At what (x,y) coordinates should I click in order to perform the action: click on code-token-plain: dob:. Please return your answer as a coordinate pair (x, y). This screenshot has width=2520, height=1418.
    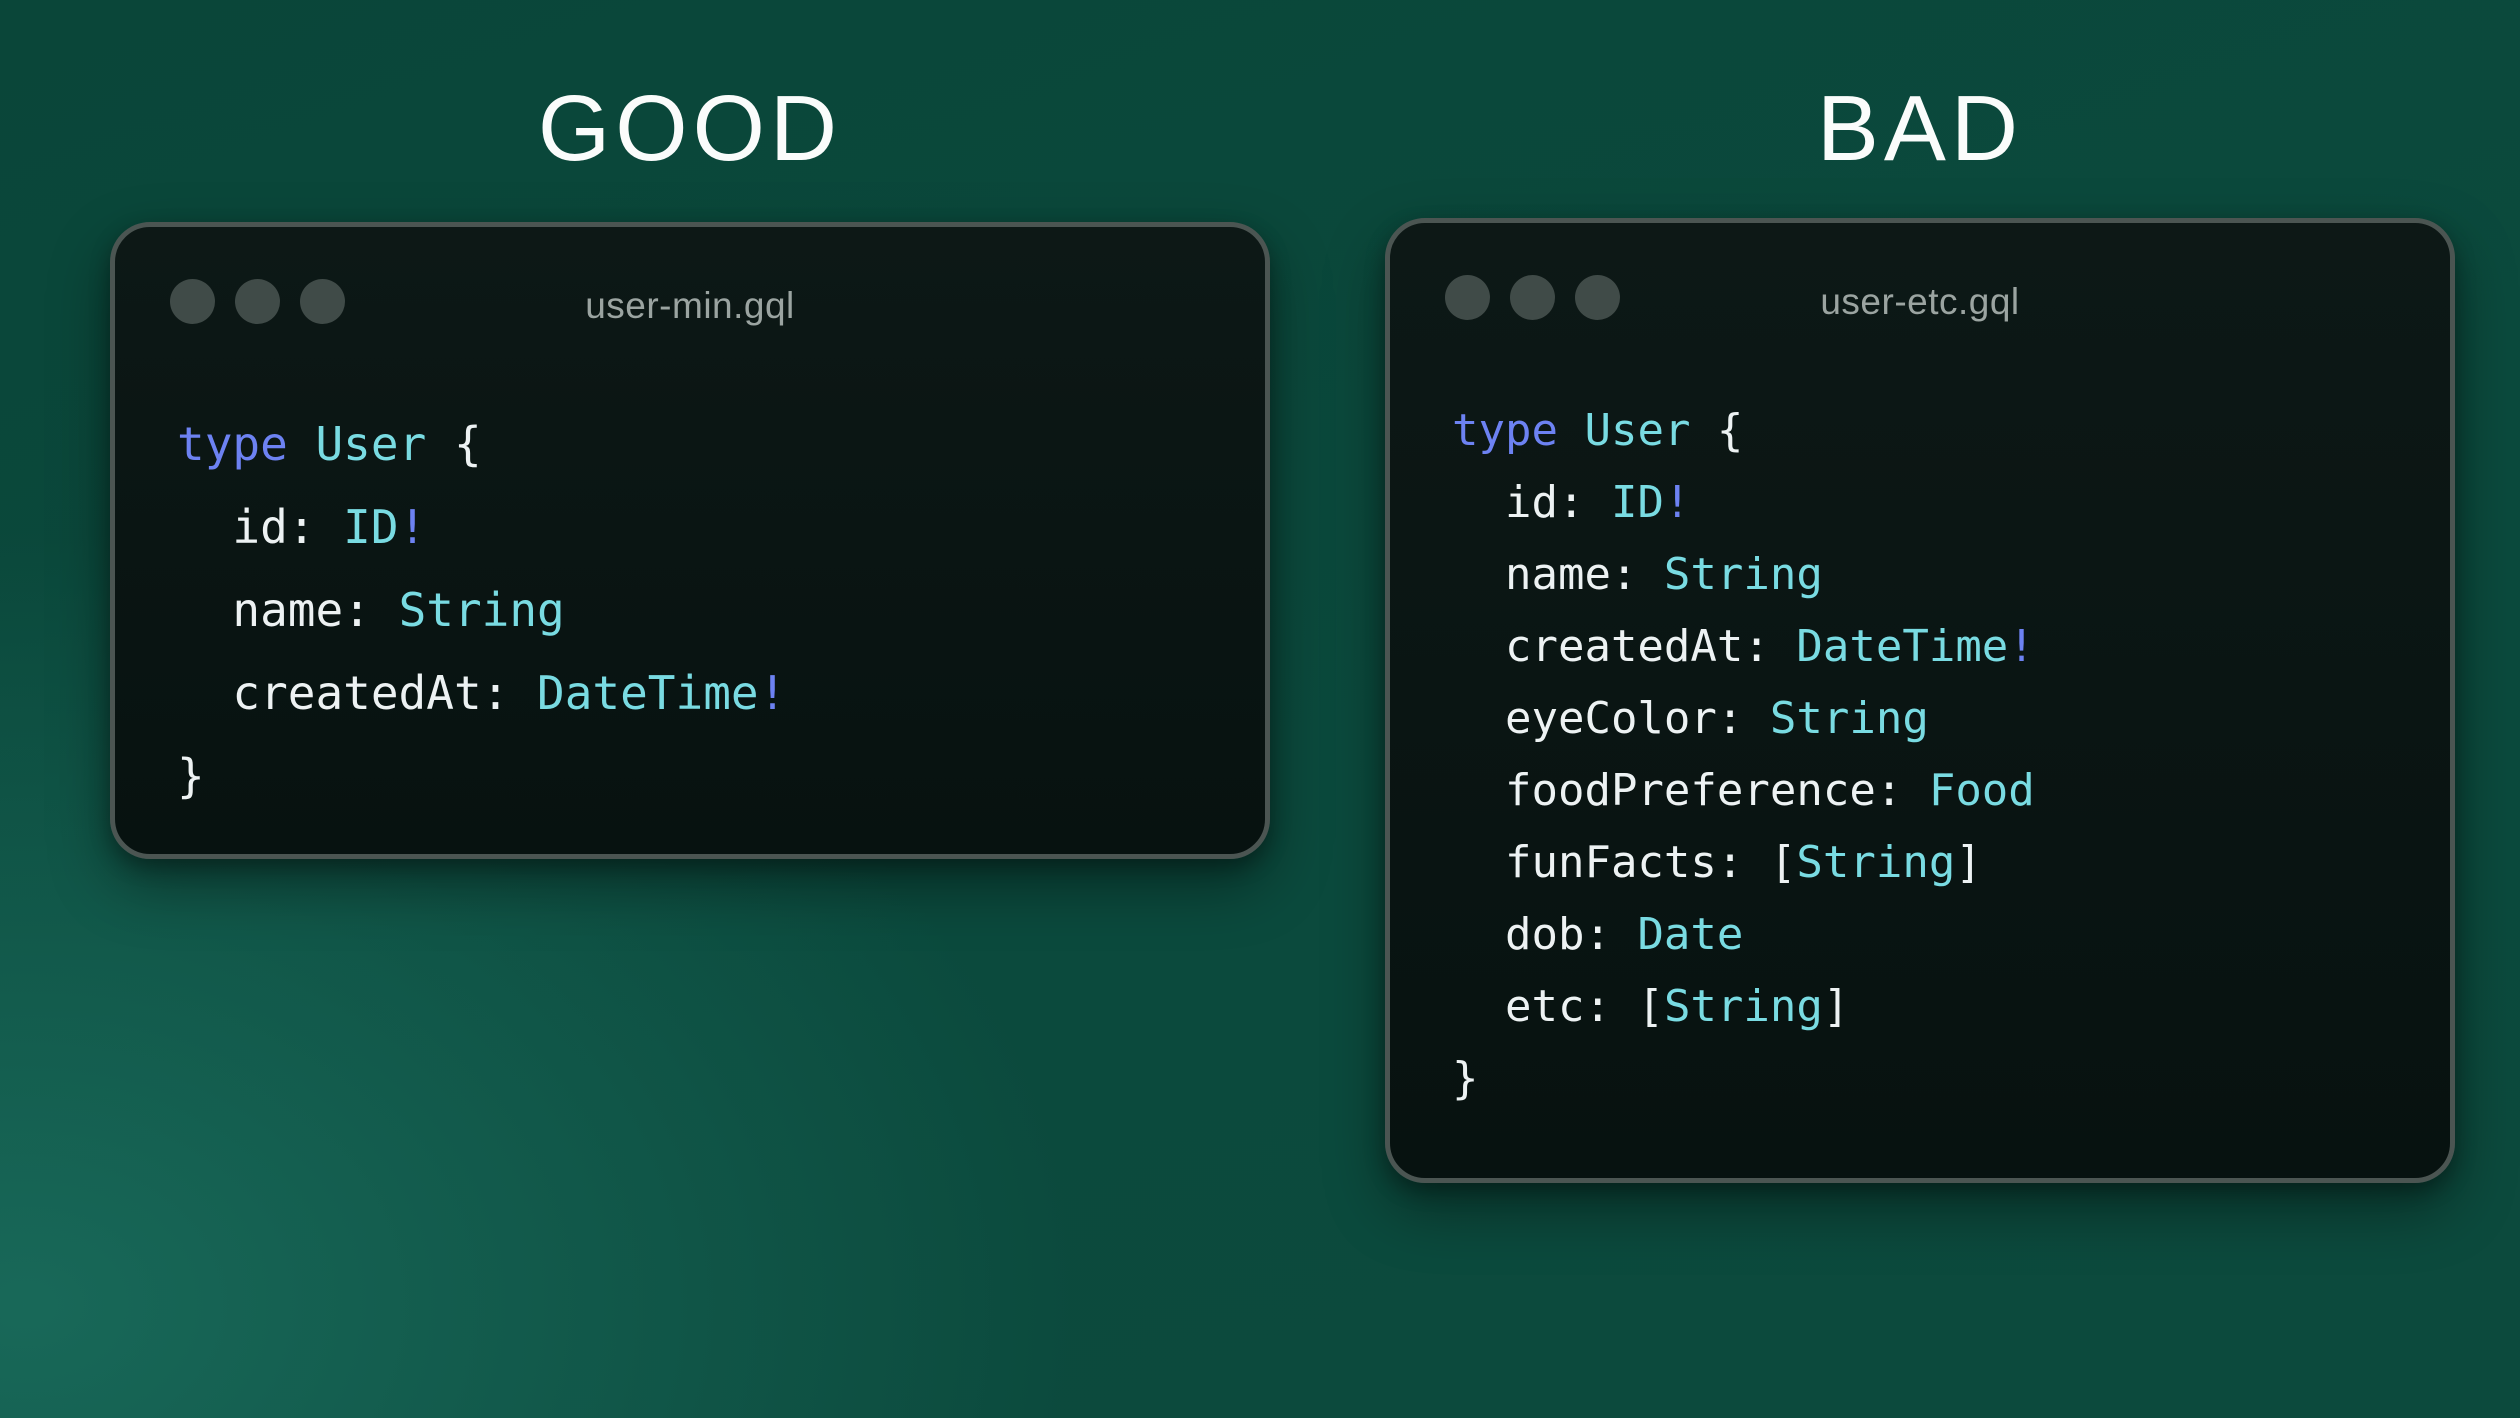
    Looking at the image, I should click on (1545, 934).